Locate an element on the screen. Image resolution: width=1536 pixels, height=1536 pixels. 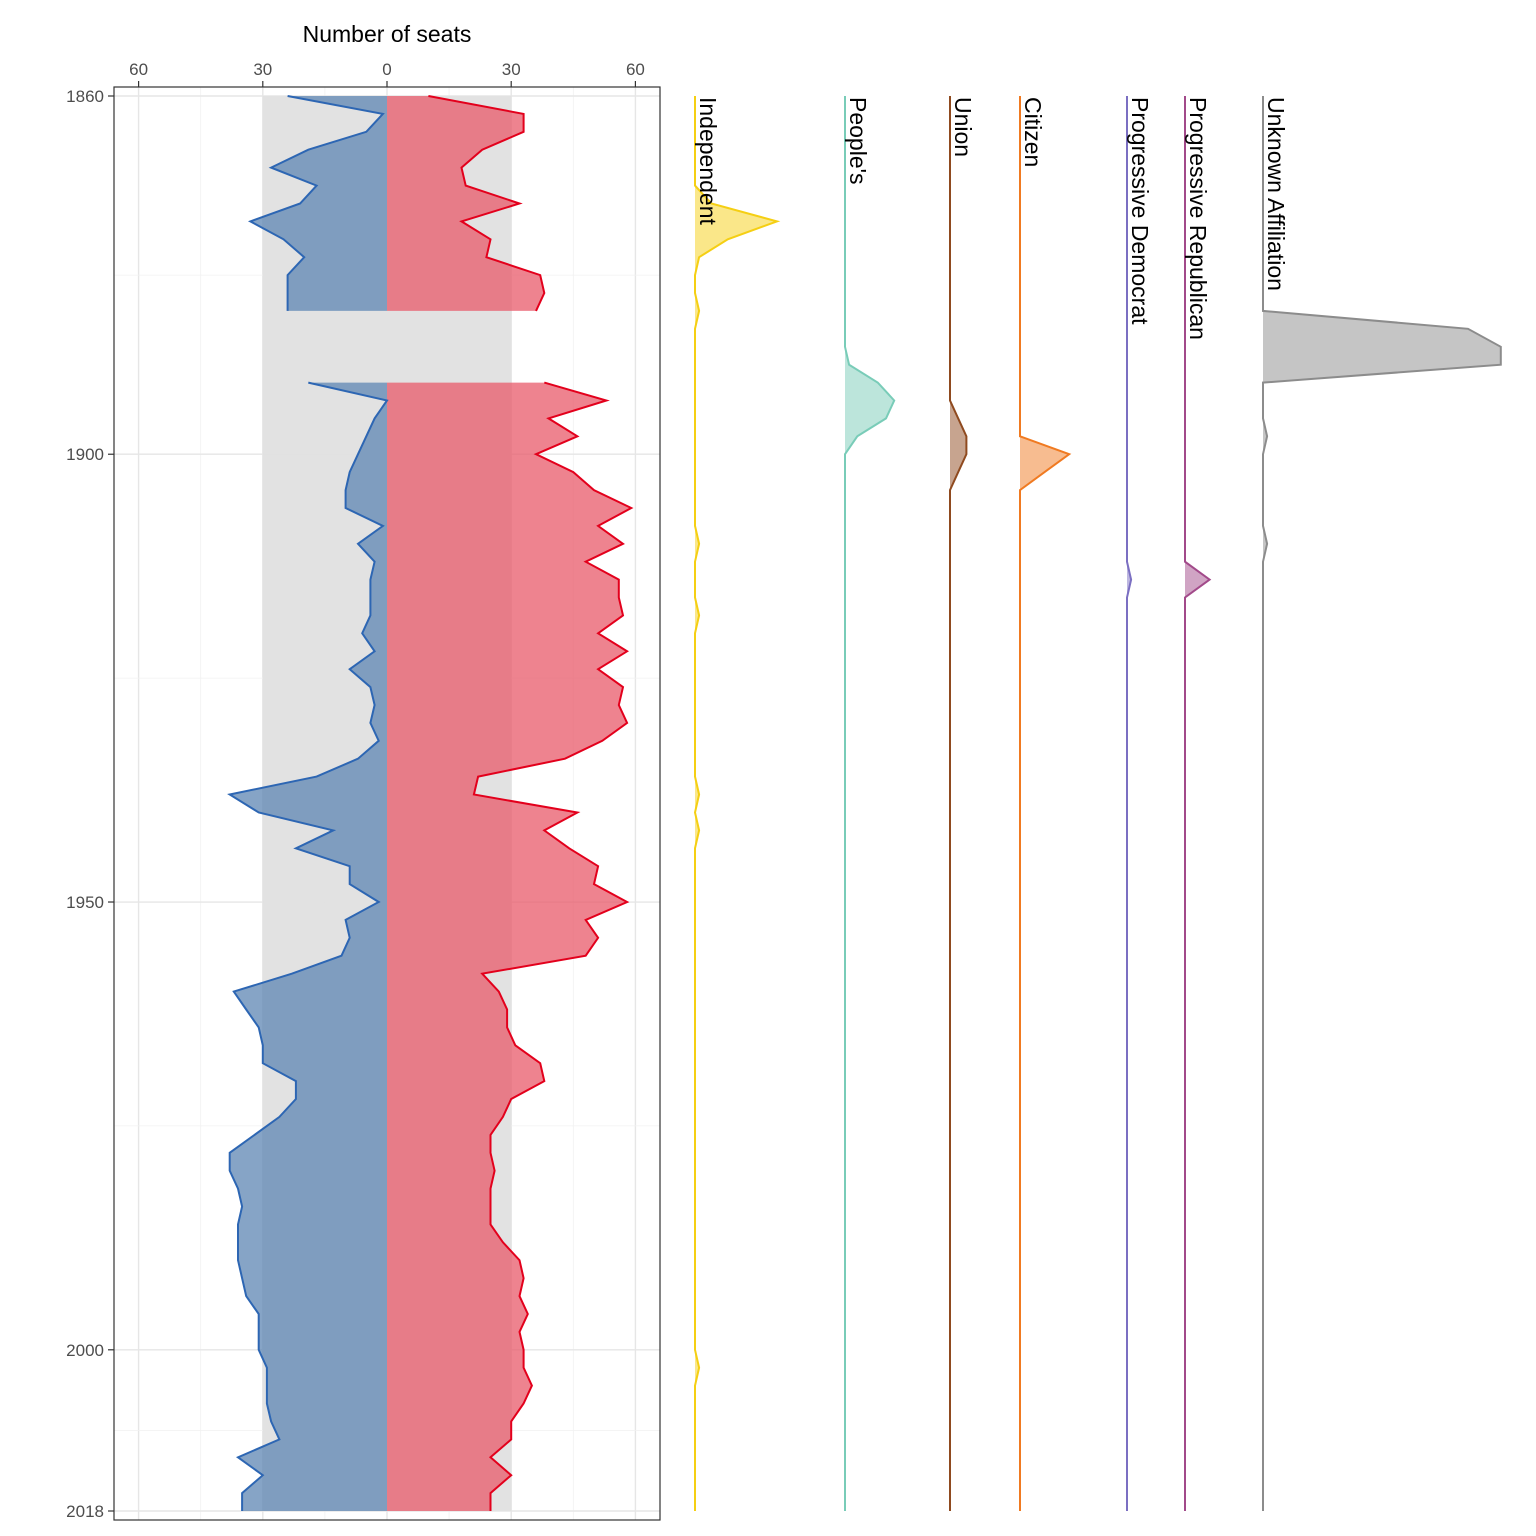
union-line is located at coordinates (958, 803).